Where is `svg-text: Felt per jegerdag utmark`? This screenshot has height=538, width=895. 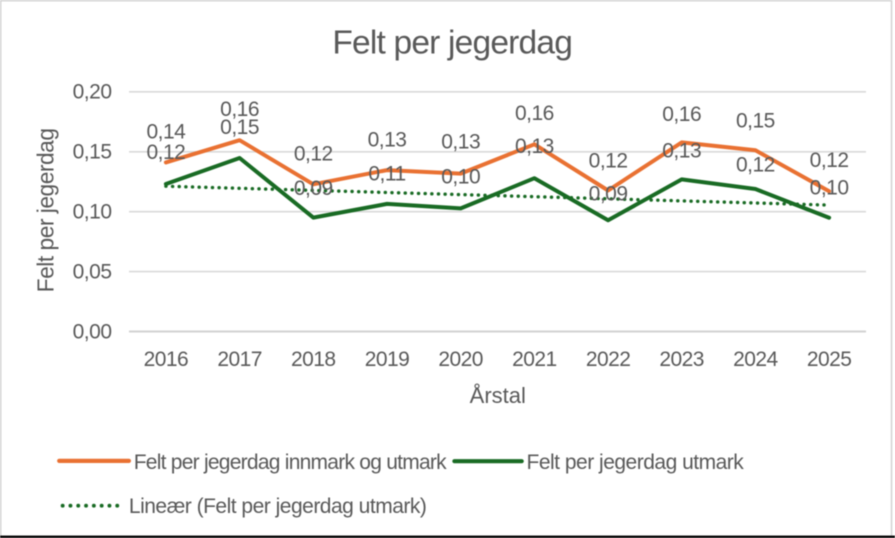
svg-text: Felt per jegerdag utmark is located at coordinates (636, 462).